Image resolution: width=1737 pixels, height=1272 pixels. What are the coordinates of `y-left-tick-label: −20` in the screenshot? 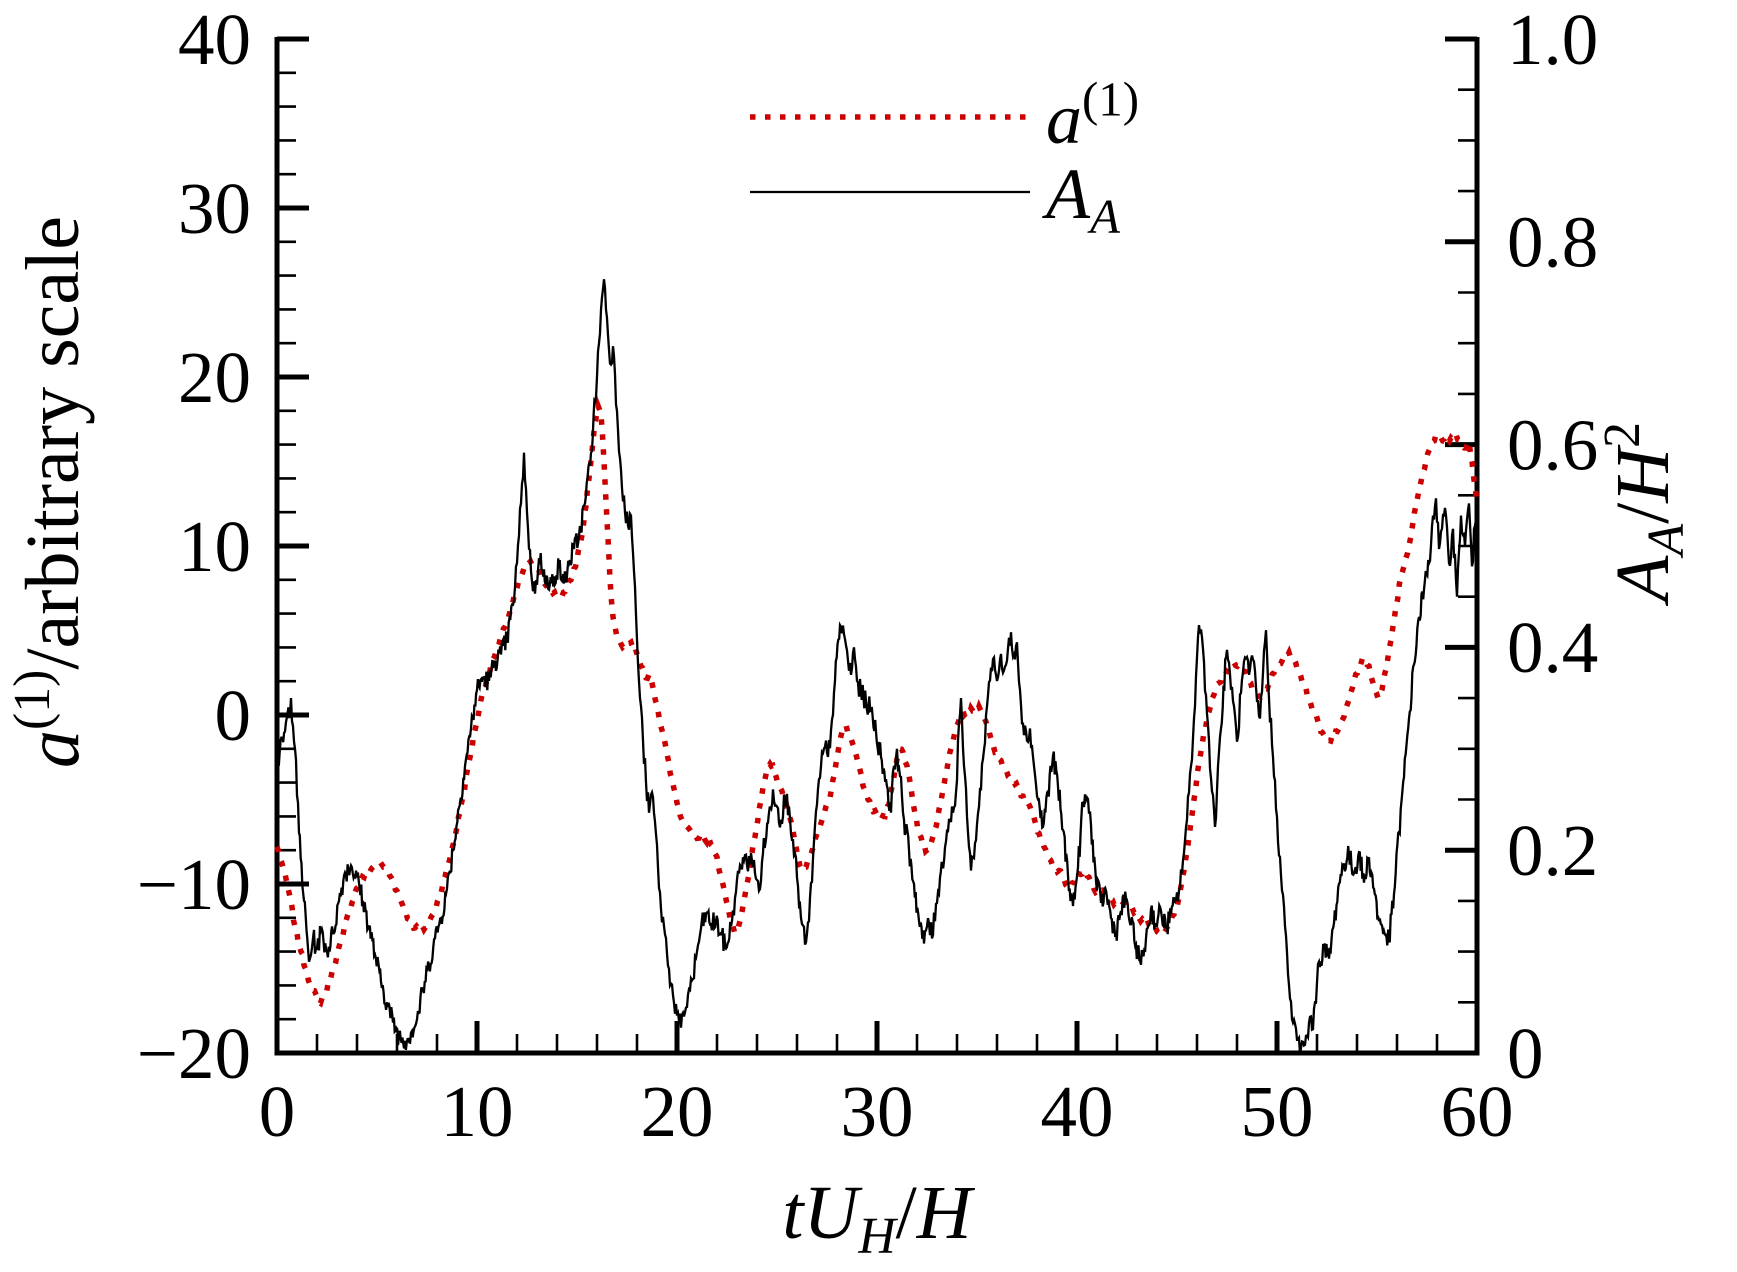 It's located at (194, 1053).